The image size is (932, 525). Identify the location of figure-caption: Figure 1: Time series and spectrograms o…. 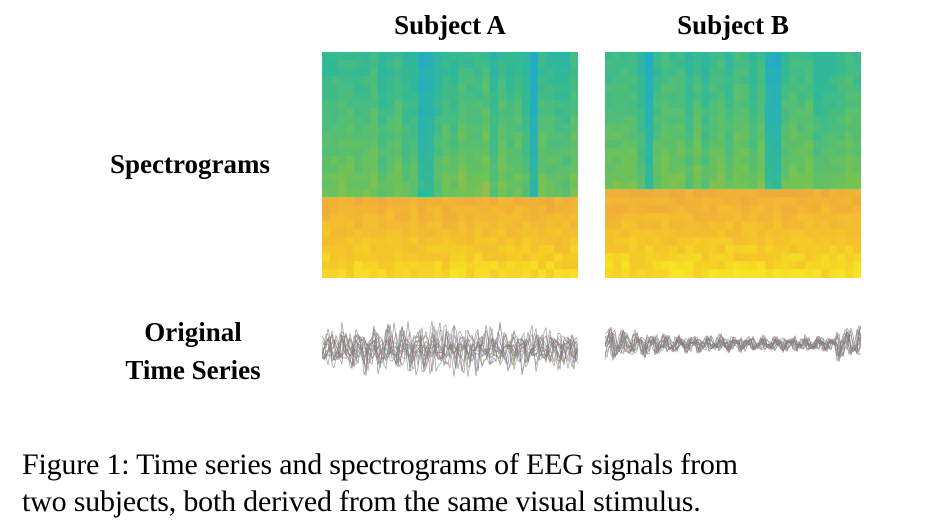
(474, 483).